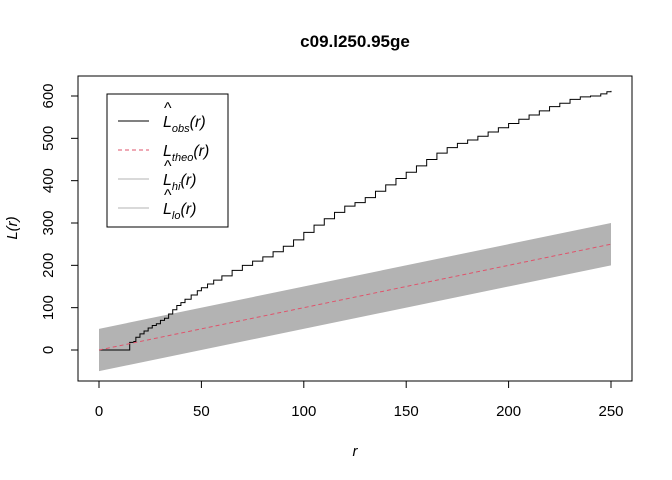 The image size is (672, 480). Describe the element at coordinates (610, 411) in the screenshot. I see `x-tick-label: 250` at that location.